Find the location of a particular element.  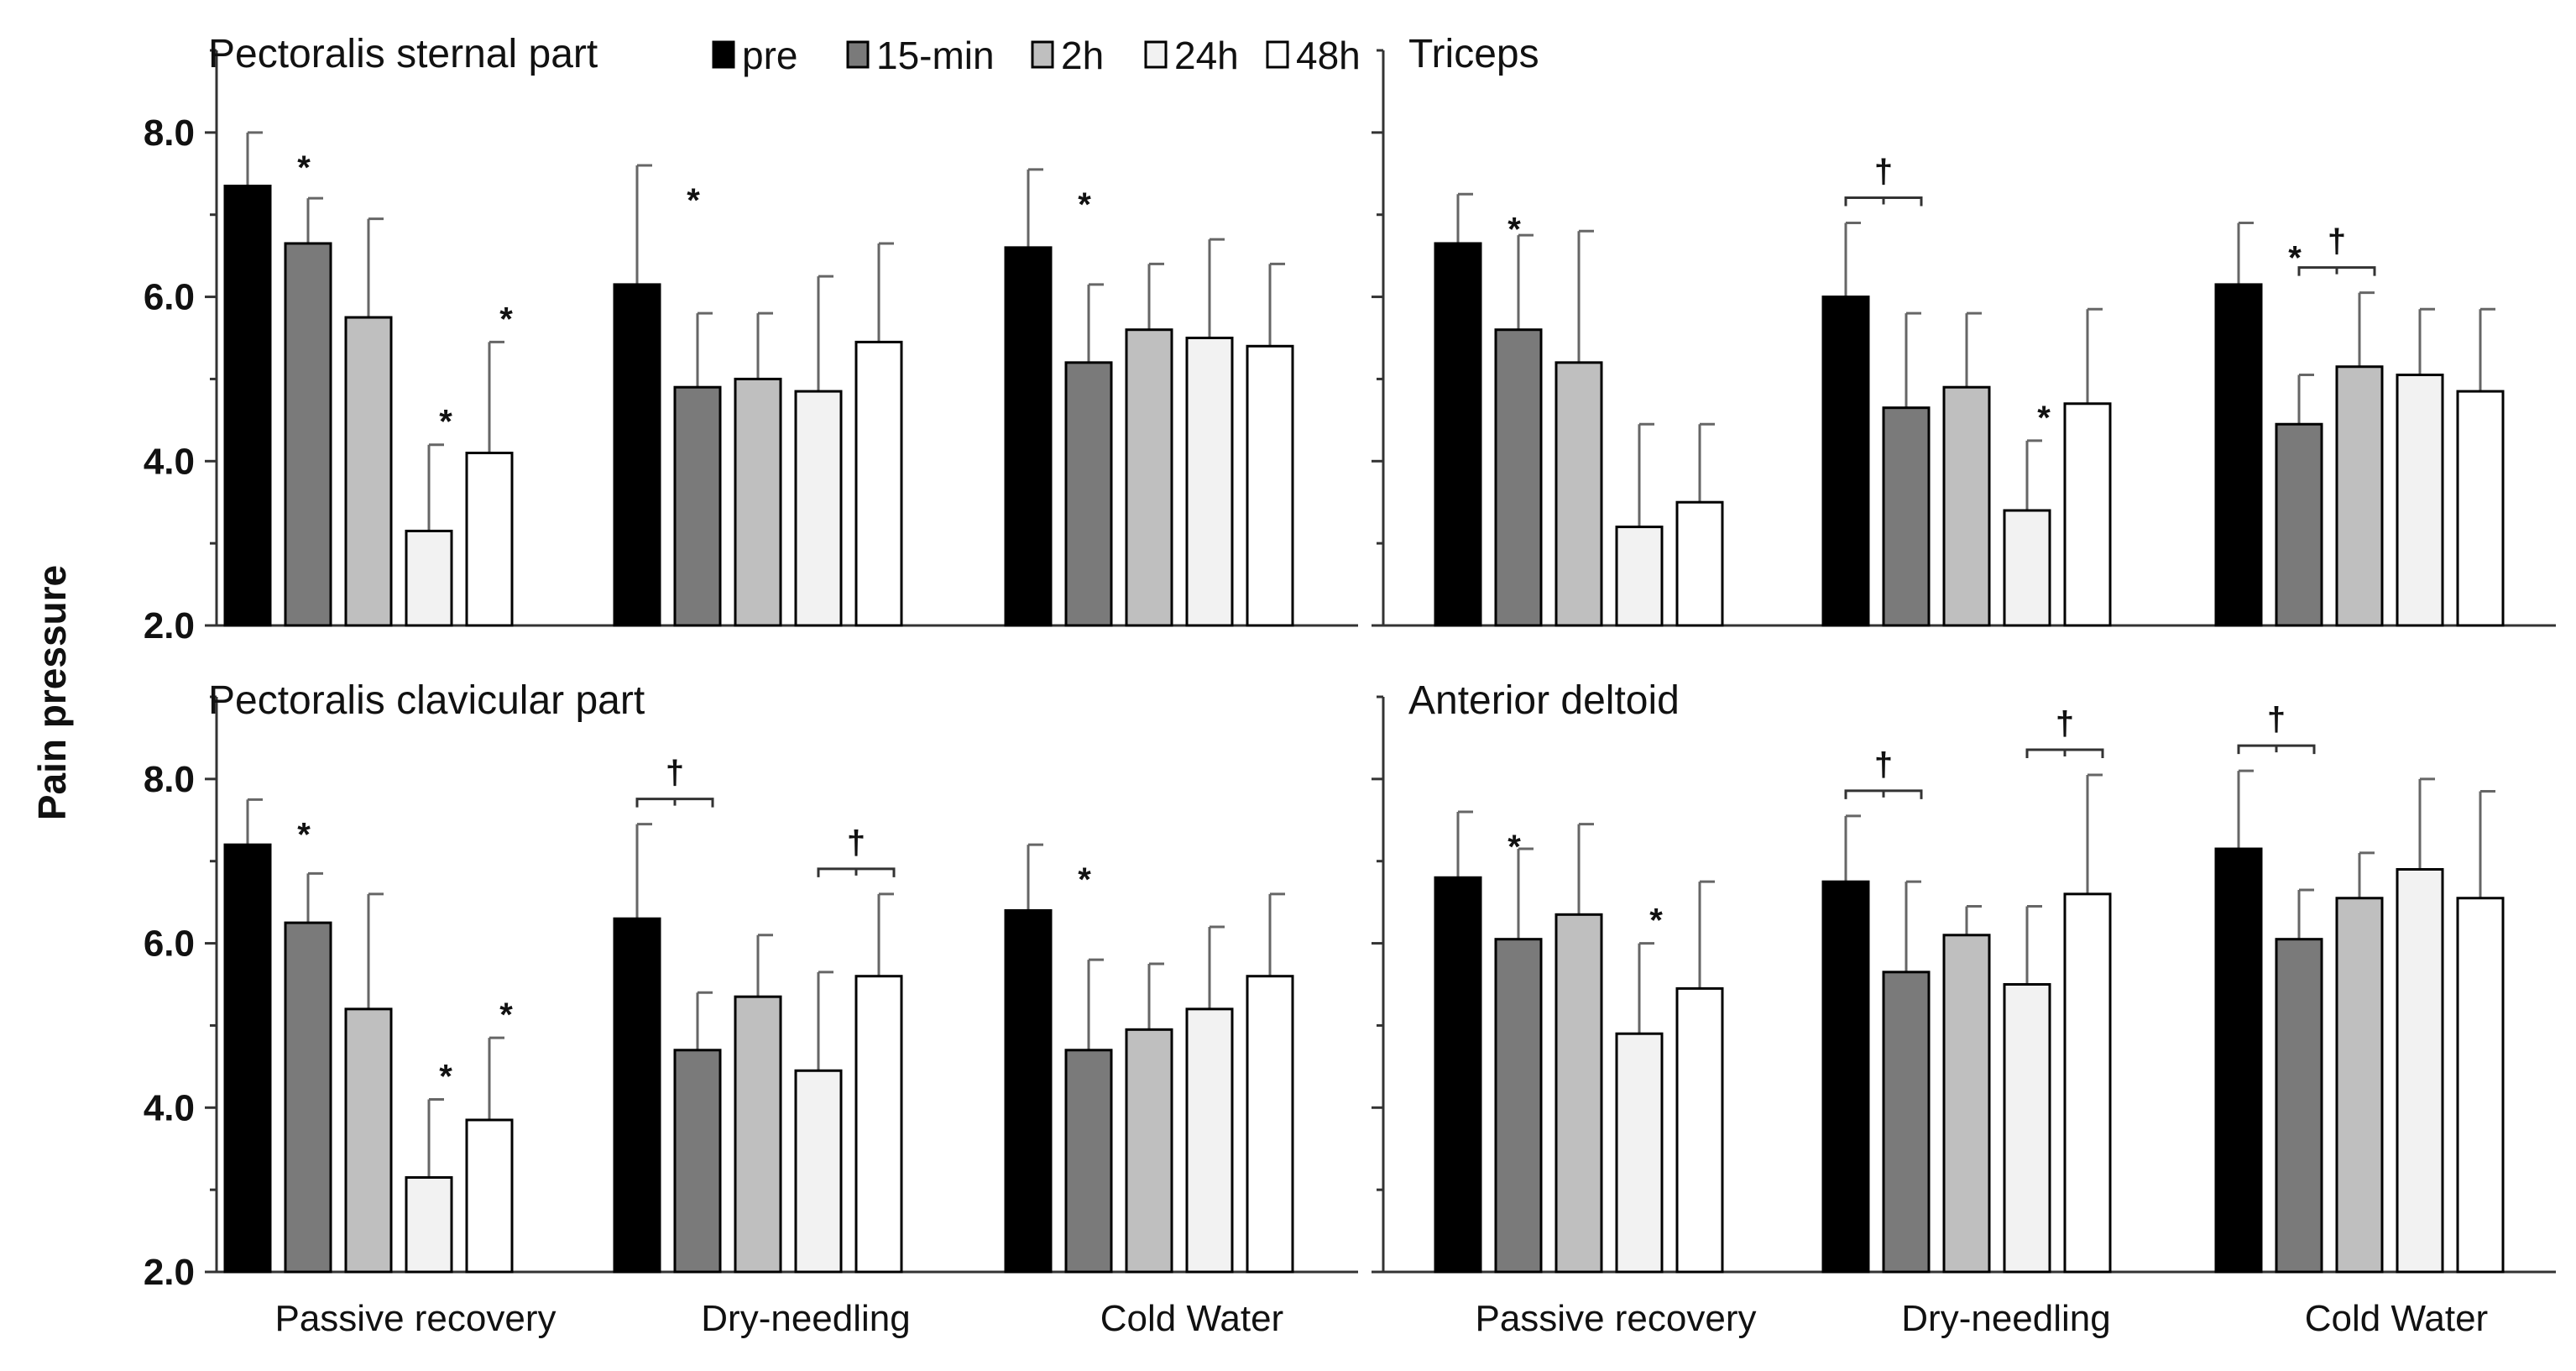

legend-label: 48h is located at coordinates (1328, 55).